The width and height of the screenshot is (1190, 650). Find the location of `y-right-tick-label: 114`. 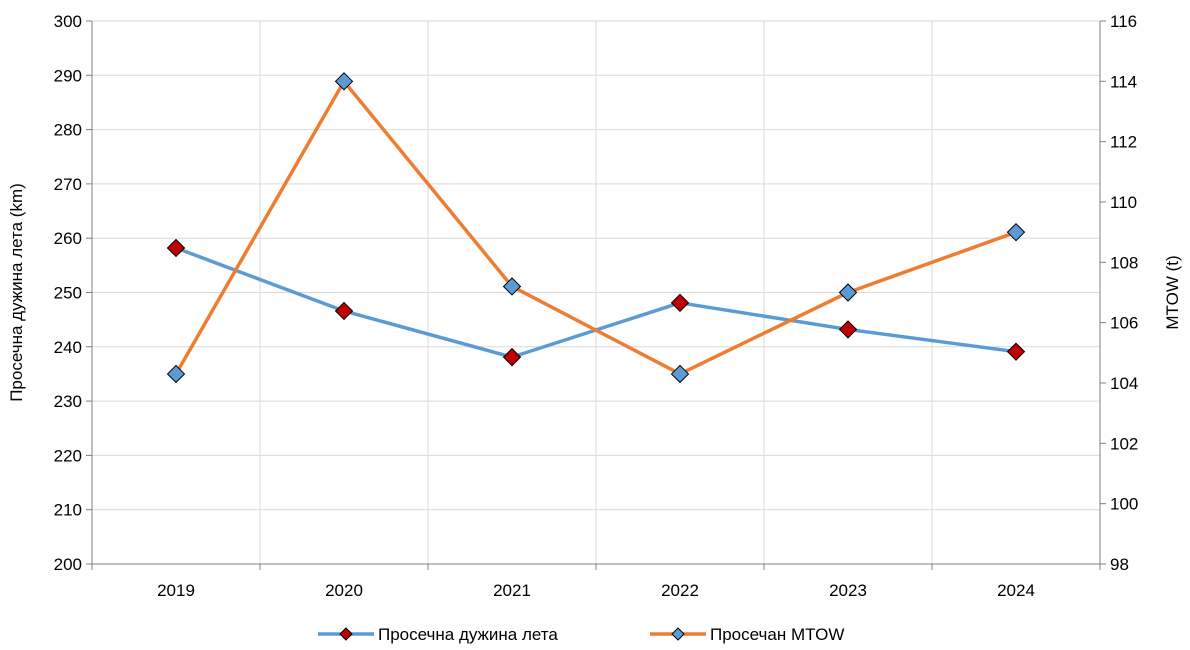

y-right-tick-label: 114 is located at coordinates (1123, 81).